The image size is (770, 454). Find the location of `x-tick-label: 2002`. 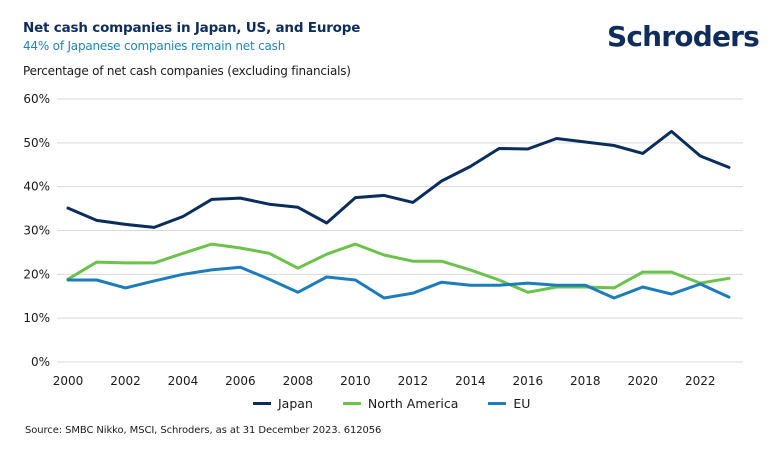

x-tick-label: 2002 is located at coordinates (125, 381).